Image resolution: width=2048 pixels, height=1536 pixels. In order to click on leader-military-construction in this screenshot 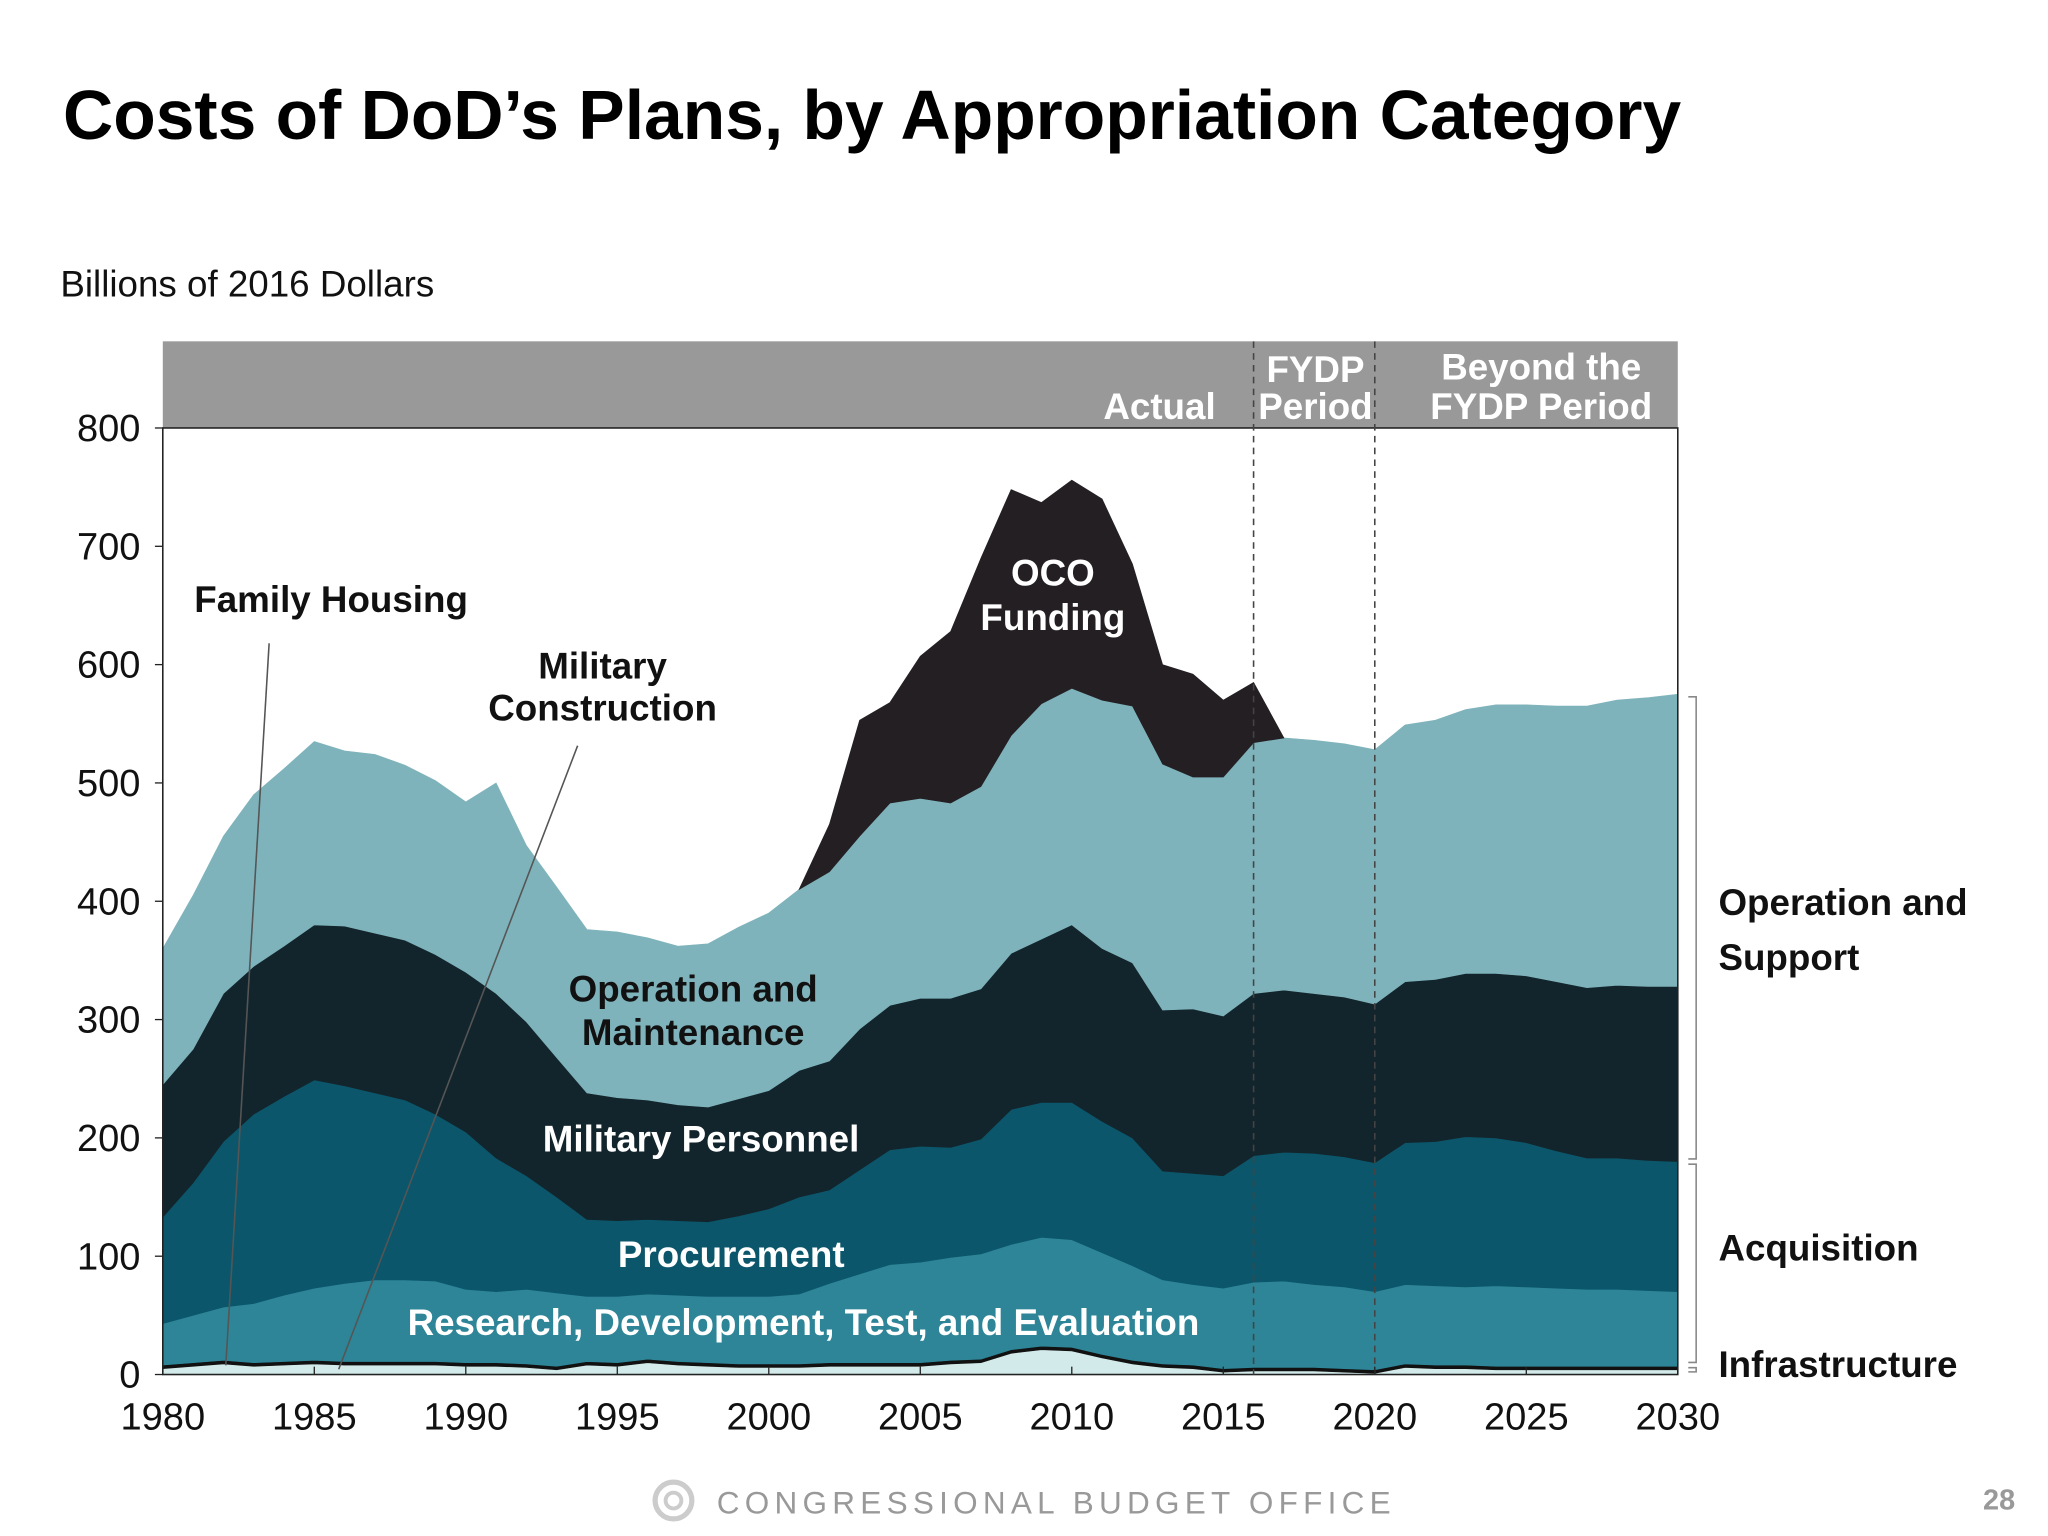, I will do `click(458, 1057)`.